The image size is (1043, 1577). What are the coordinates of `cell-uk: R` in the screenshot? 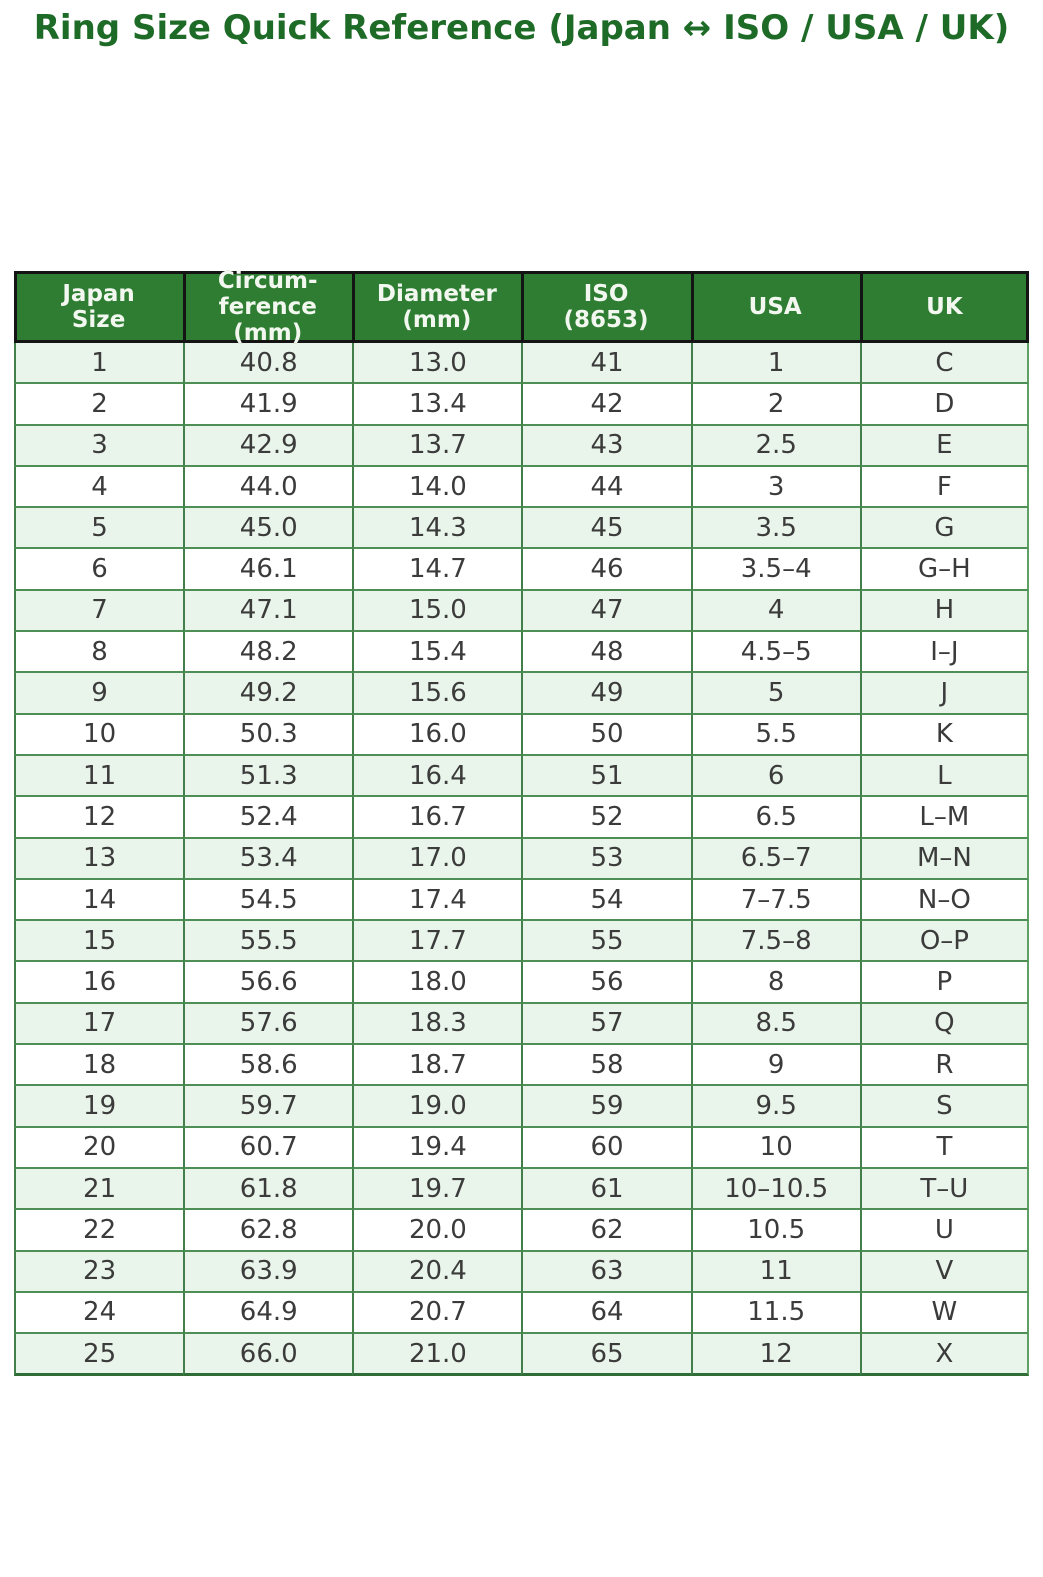 It's located at (944, 1066).